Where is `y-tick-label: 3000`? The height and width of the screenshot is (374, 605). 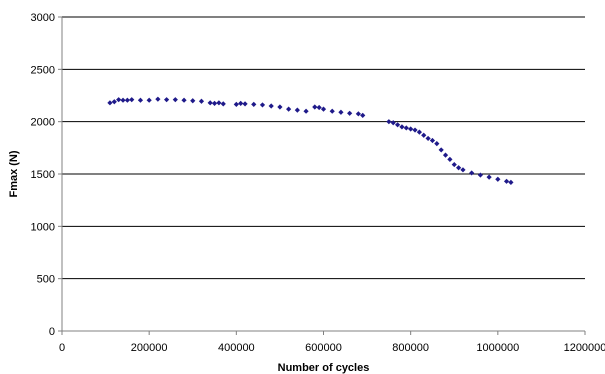
y-tick-label: 3000 is located at coordinates (43, 18).